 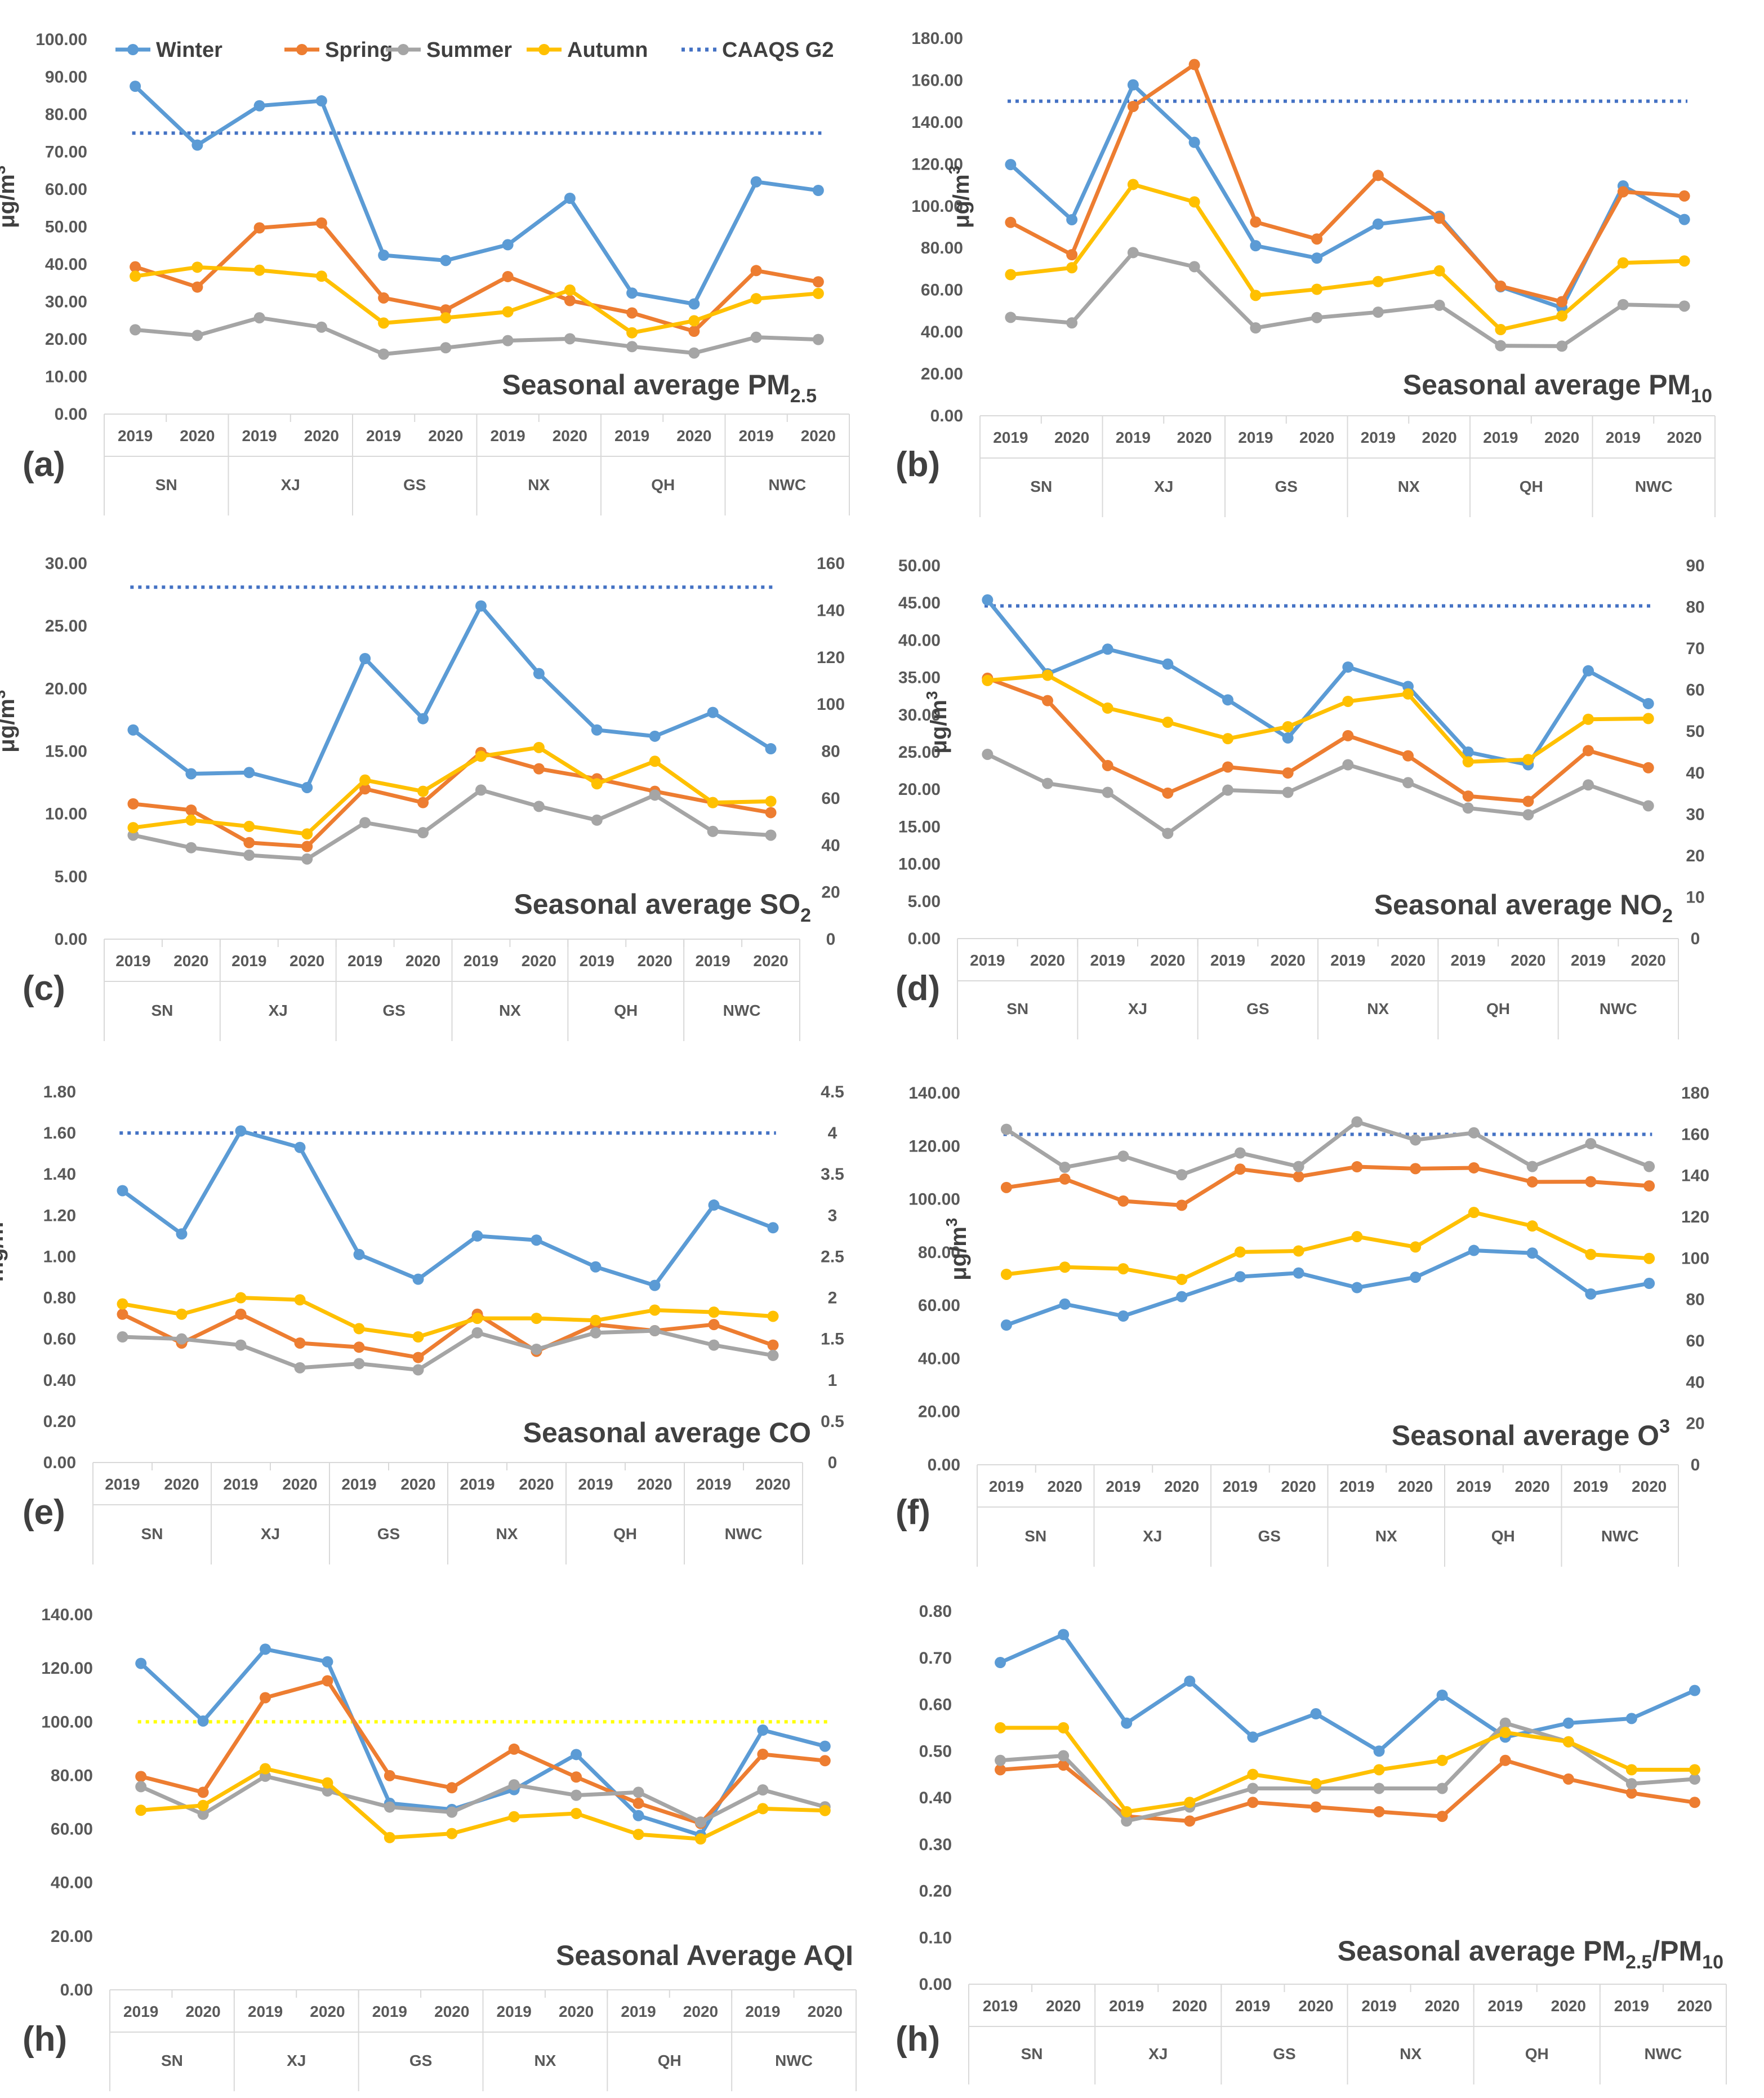 What do you see at coordinates (66, 114) in the screenshot?
I see `y-tick-label: 80.00` at bounding box center [66, 114].